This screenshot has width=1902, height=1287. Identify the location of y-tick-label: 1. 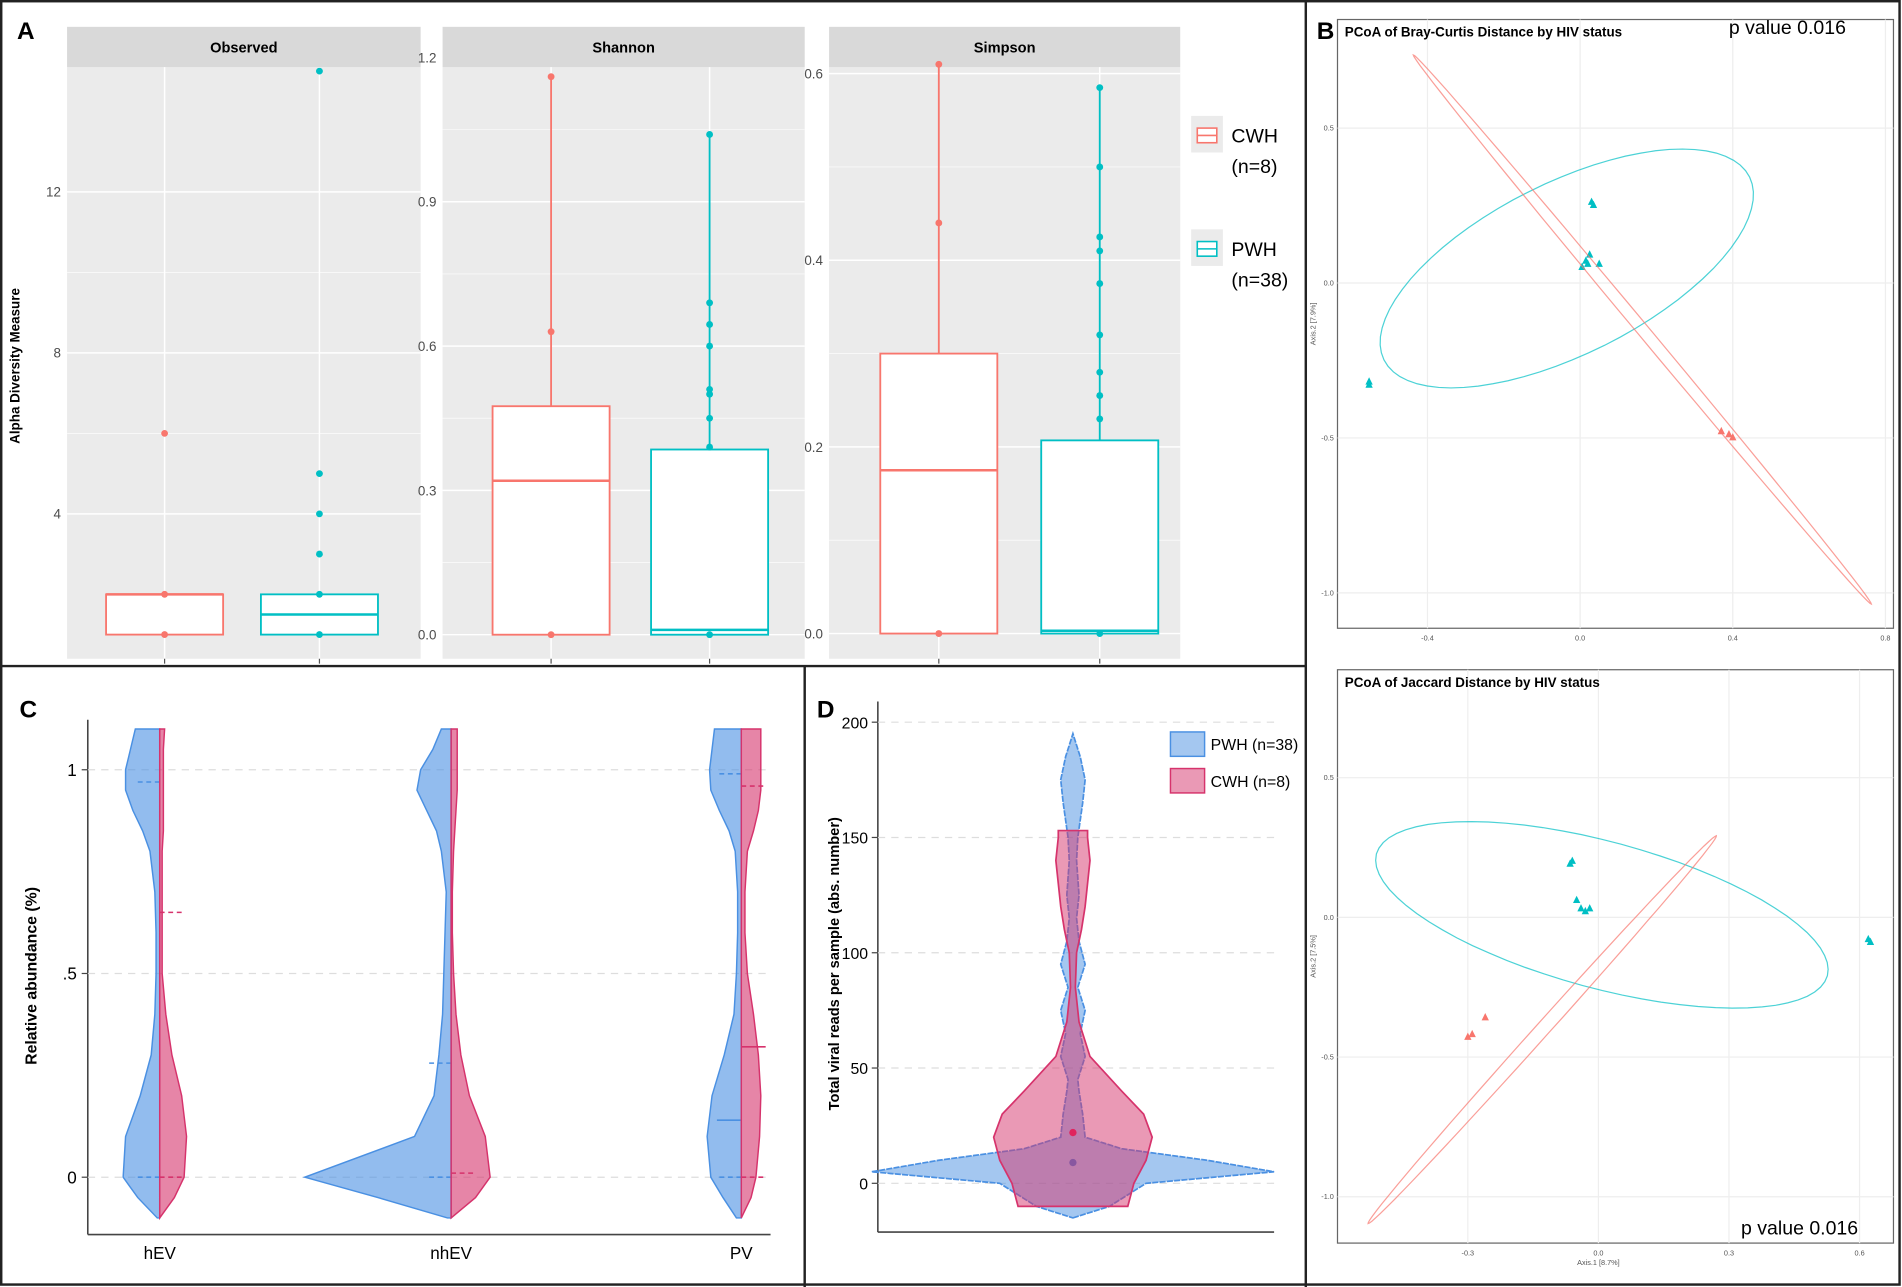
(71, 770).